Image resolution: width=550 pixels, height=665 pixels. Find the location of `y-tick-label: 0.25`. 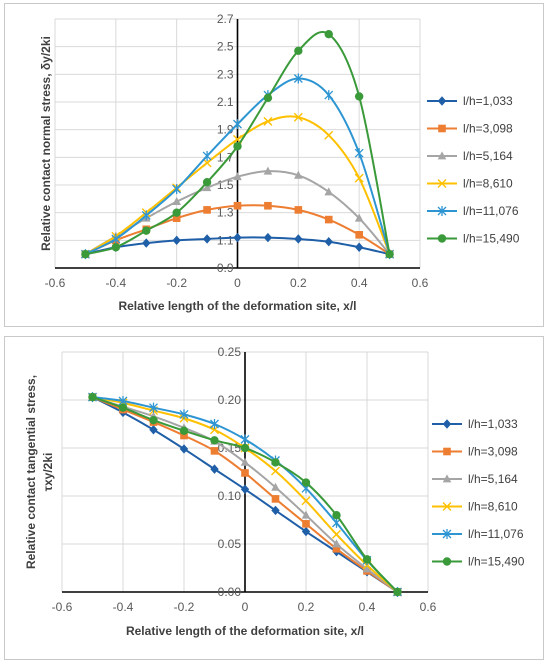

y-tick-label: 0.25 is located at coordinates (230, 352).